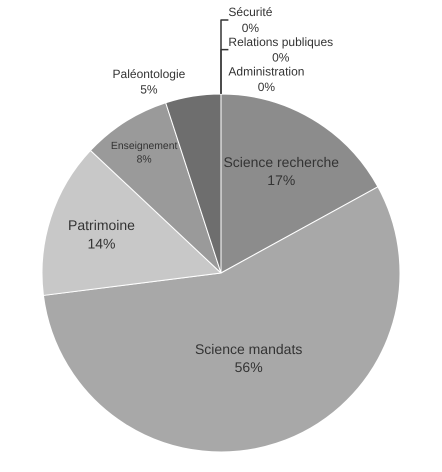  I want to click on slice-label: Enseignement, so click(144, 146).